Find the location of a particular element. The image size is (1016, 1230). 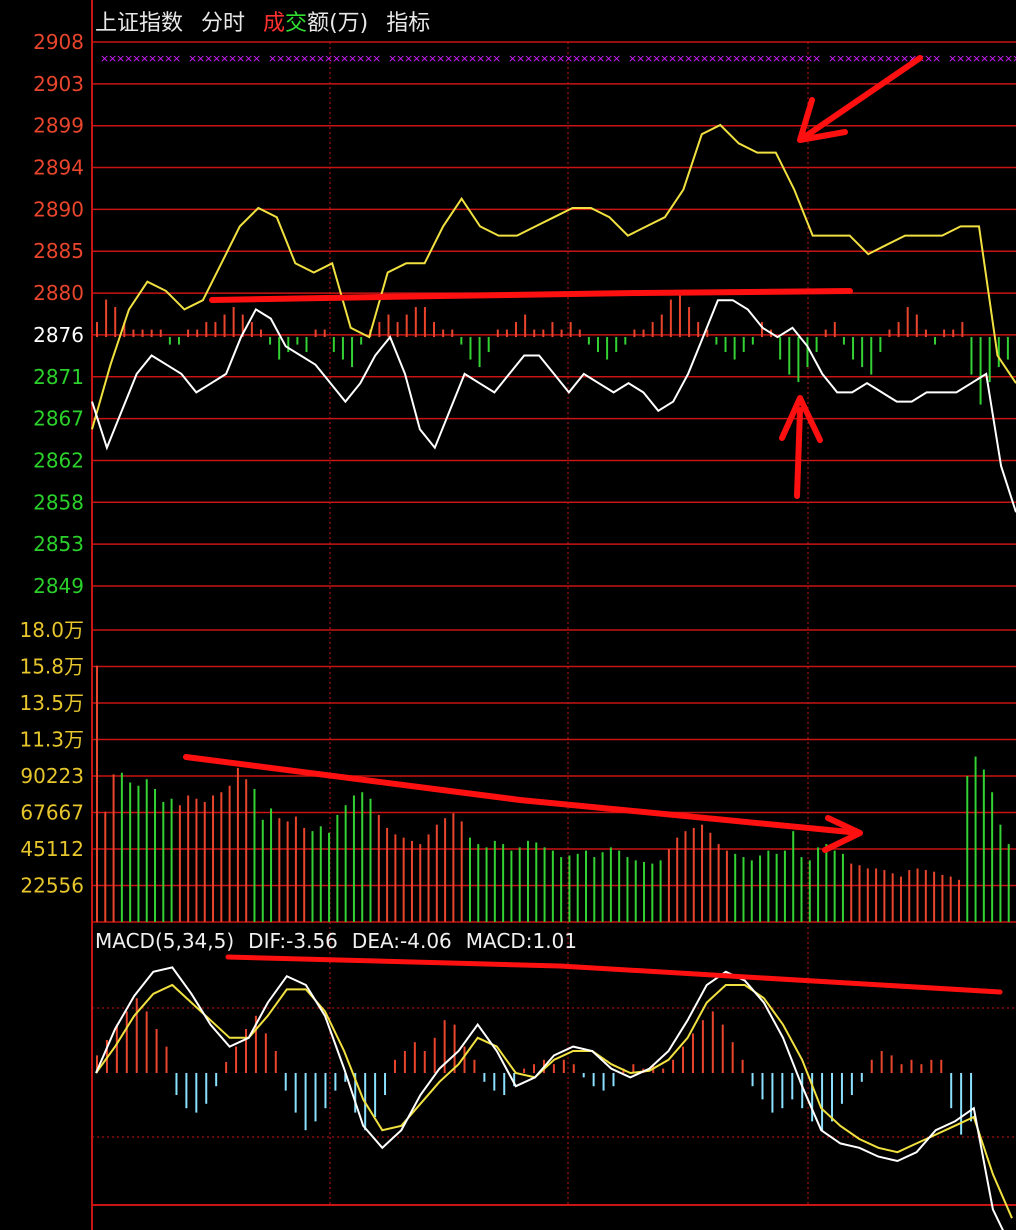

price-tick-label: 2880 is located at coordinates (58, 293).